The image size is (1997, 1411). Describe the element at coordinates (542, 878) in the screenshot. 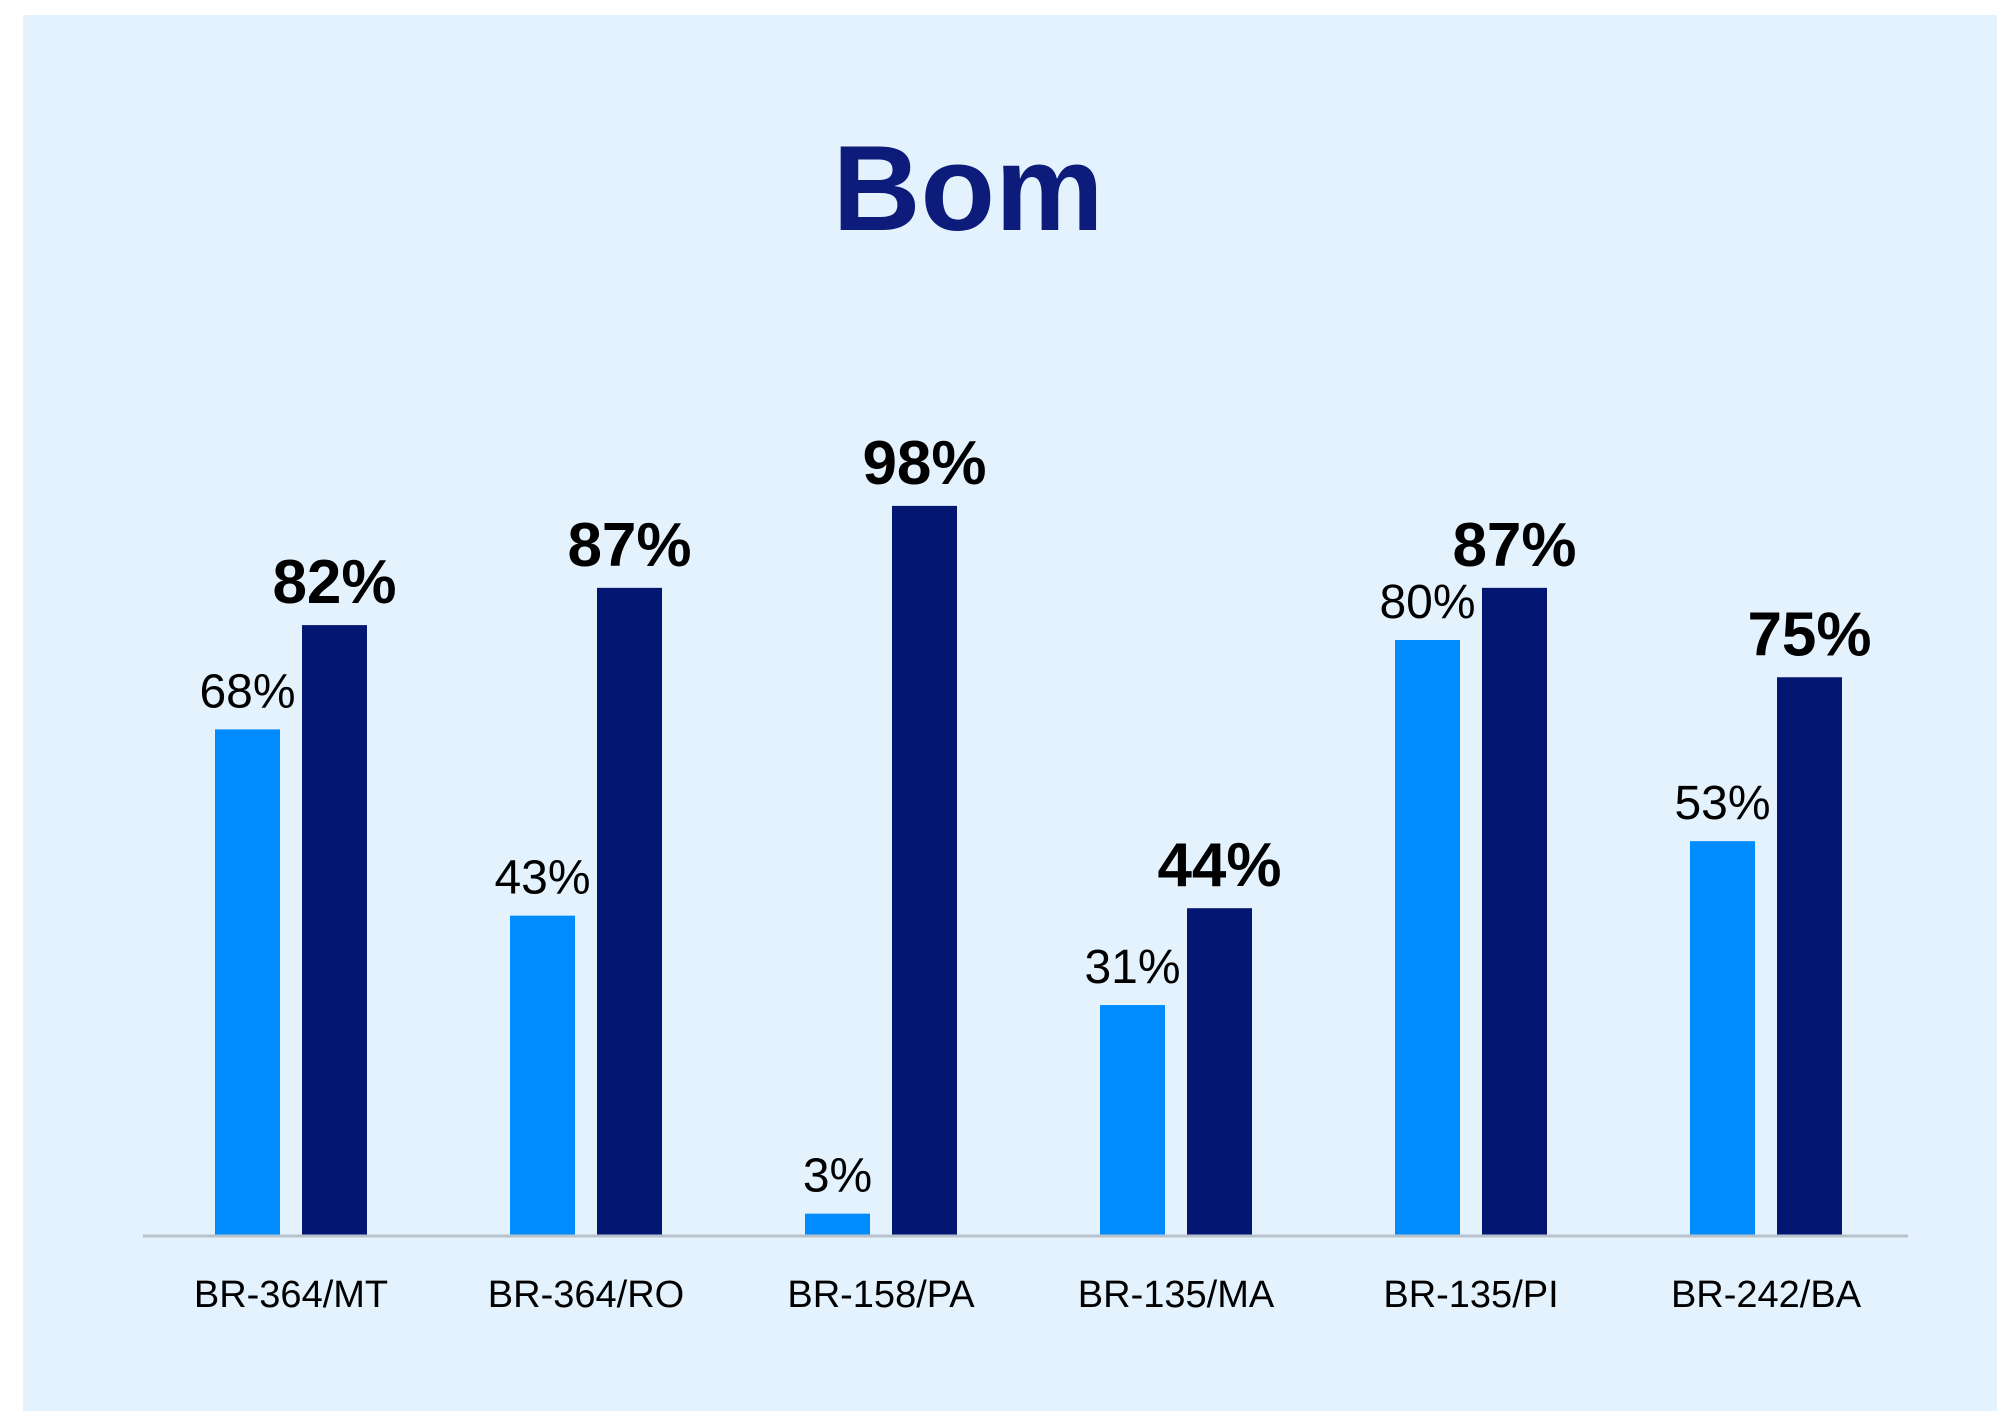

I see `data-label-series-1-br-364-ro: 43%` at that location.